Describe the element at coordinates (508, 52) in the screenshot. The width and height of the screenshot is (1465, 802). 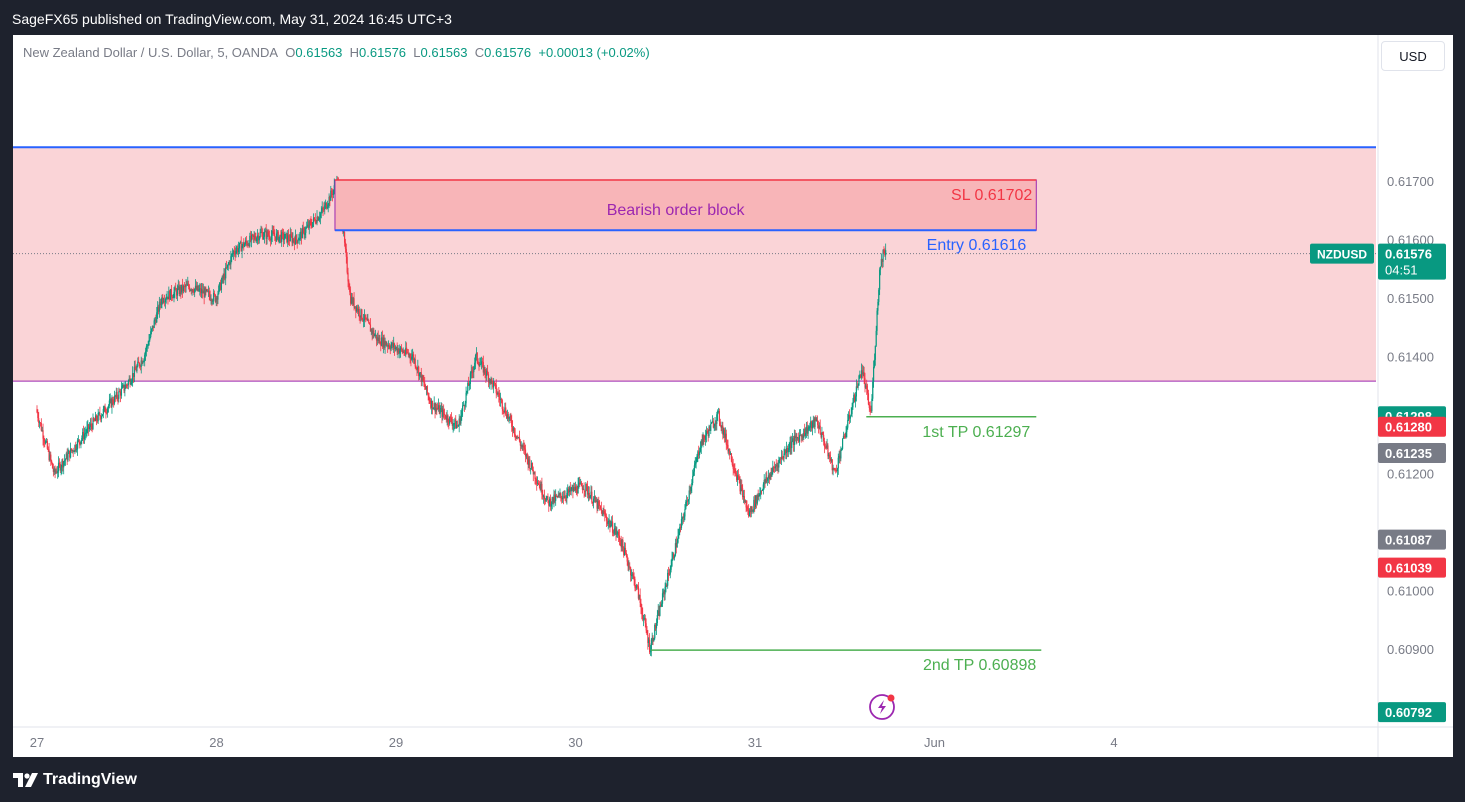
I see `close-value: 0.61576` at that location.